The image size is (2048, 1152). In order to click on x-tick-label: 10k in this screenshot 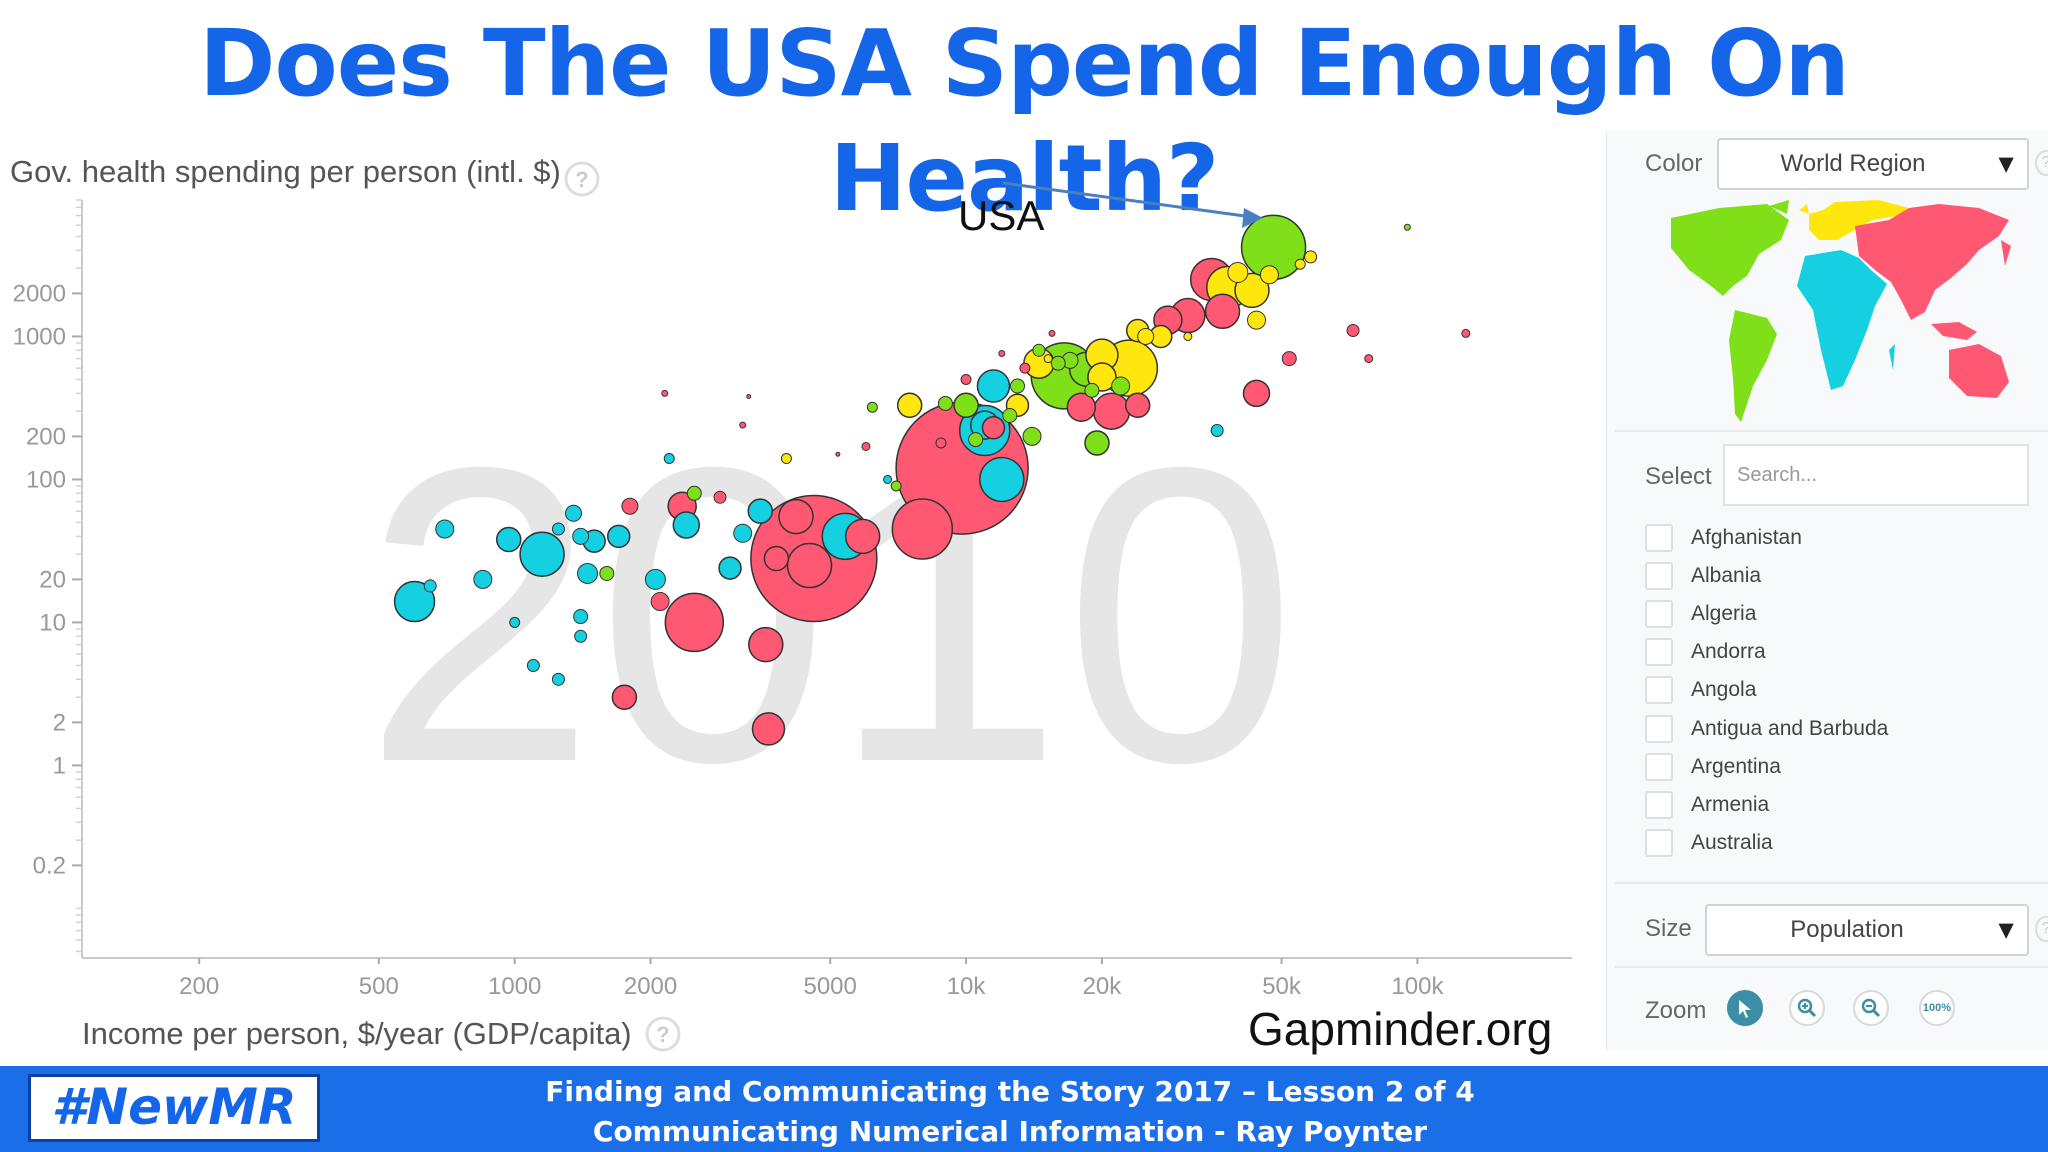, I will do `click(967, 986)`.